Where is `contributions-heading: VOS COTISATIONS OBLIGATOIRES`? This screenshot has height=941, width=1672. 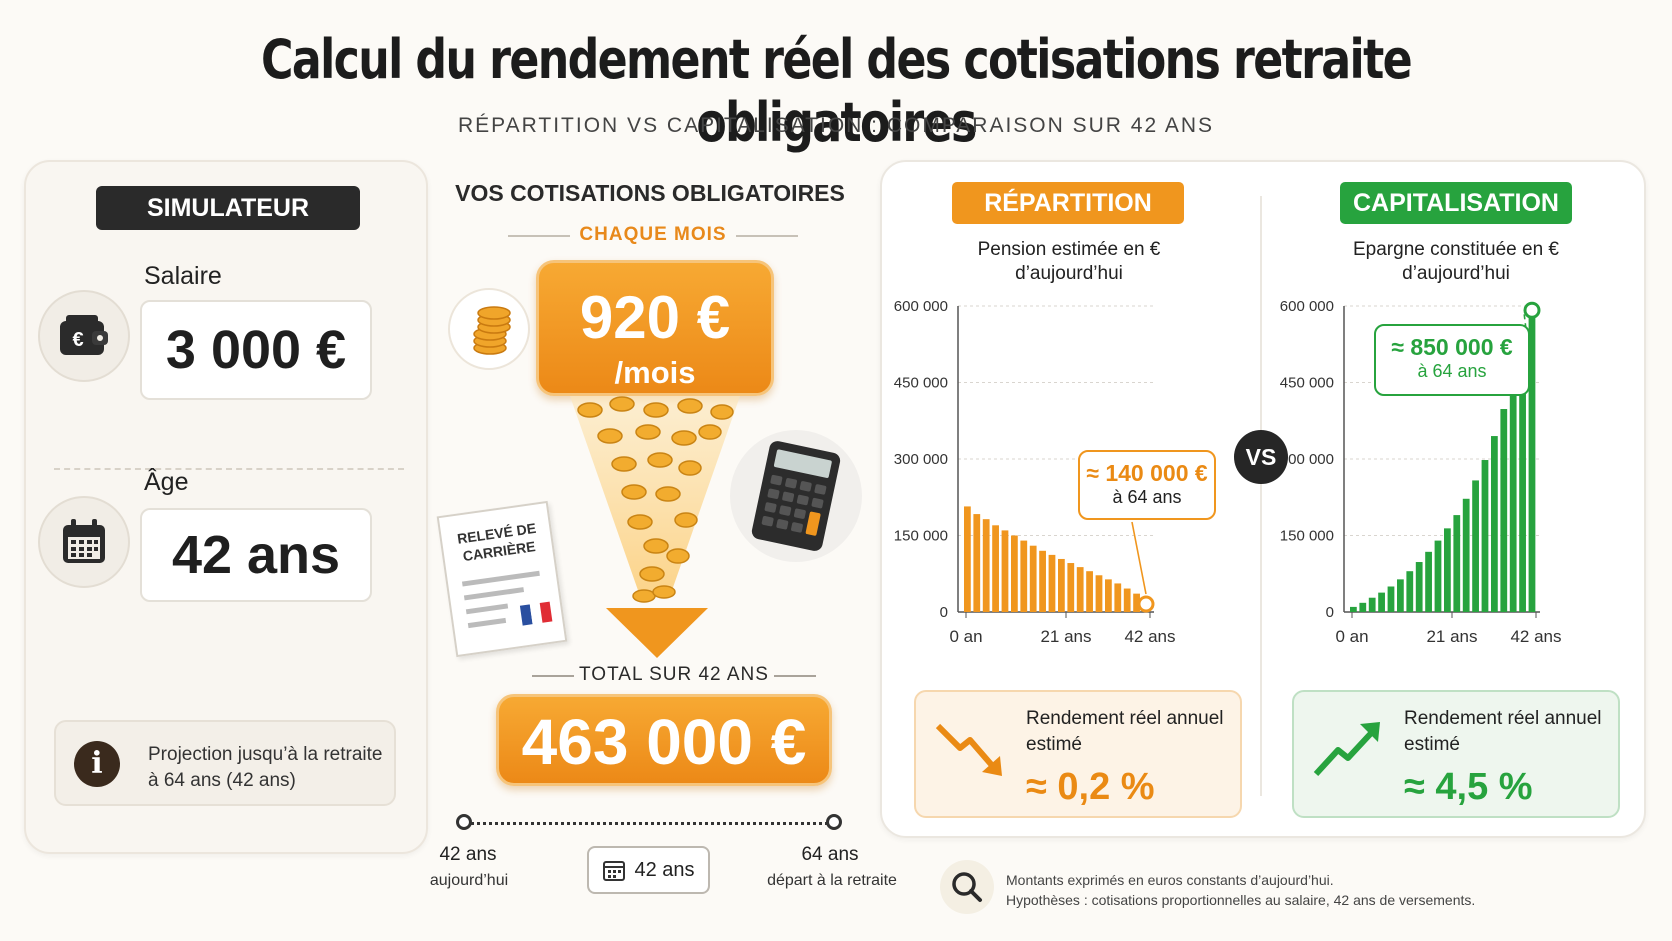 contributions-heading: VOS COTISATIONS OBLIGATOIRES is located at coordinates (650, 193).